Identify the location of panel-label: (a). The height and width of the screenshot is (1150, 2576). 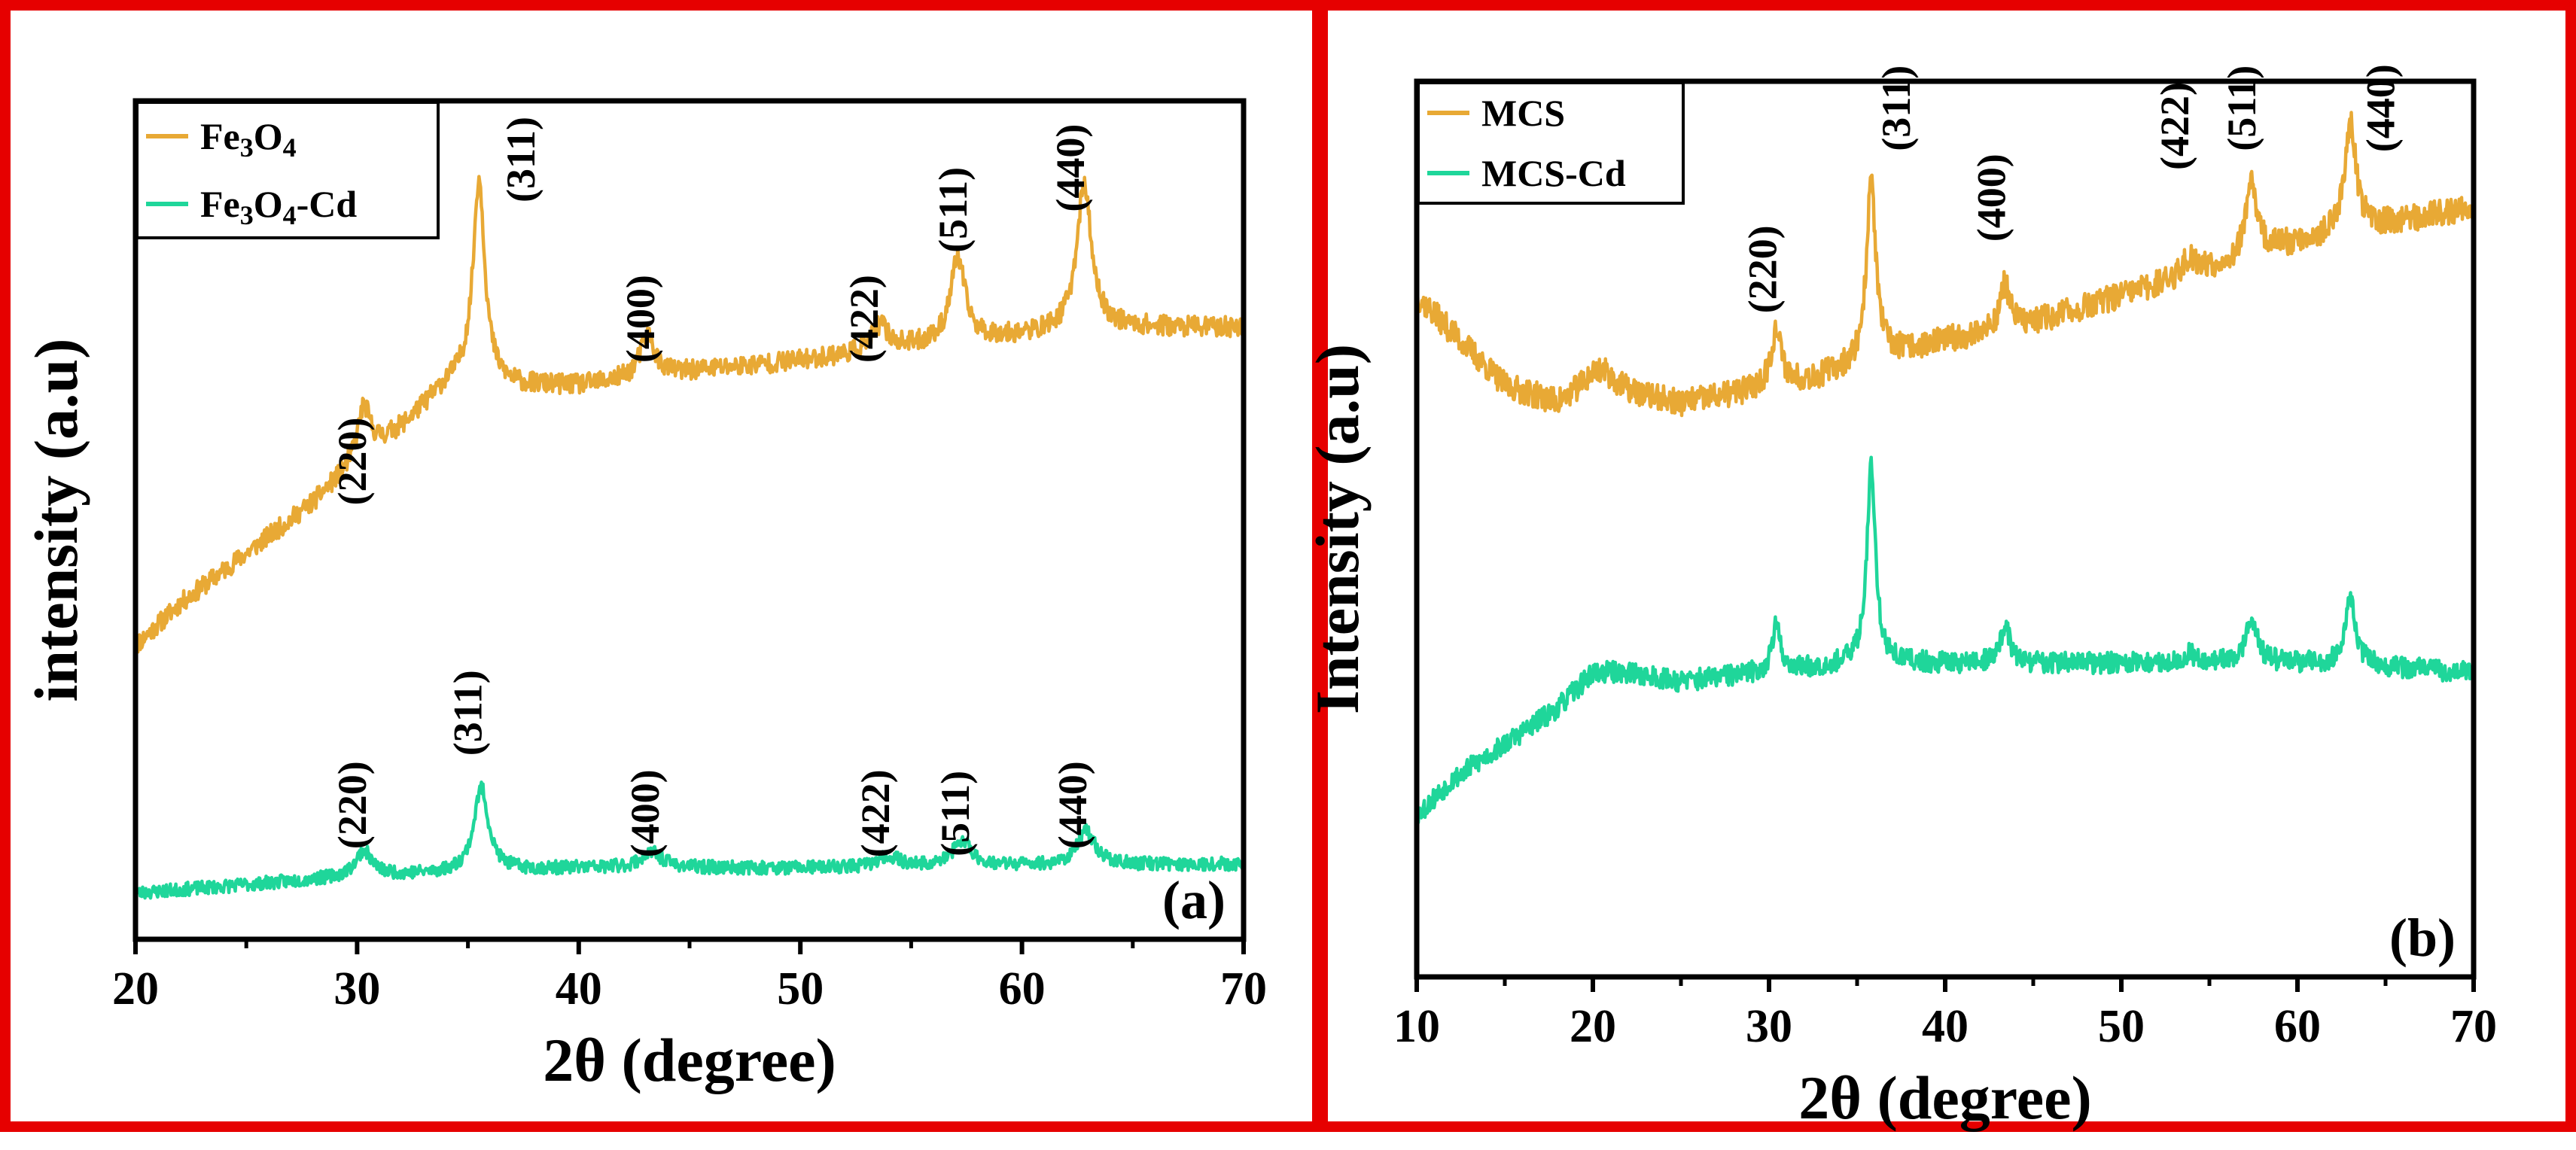
(1194, 900).